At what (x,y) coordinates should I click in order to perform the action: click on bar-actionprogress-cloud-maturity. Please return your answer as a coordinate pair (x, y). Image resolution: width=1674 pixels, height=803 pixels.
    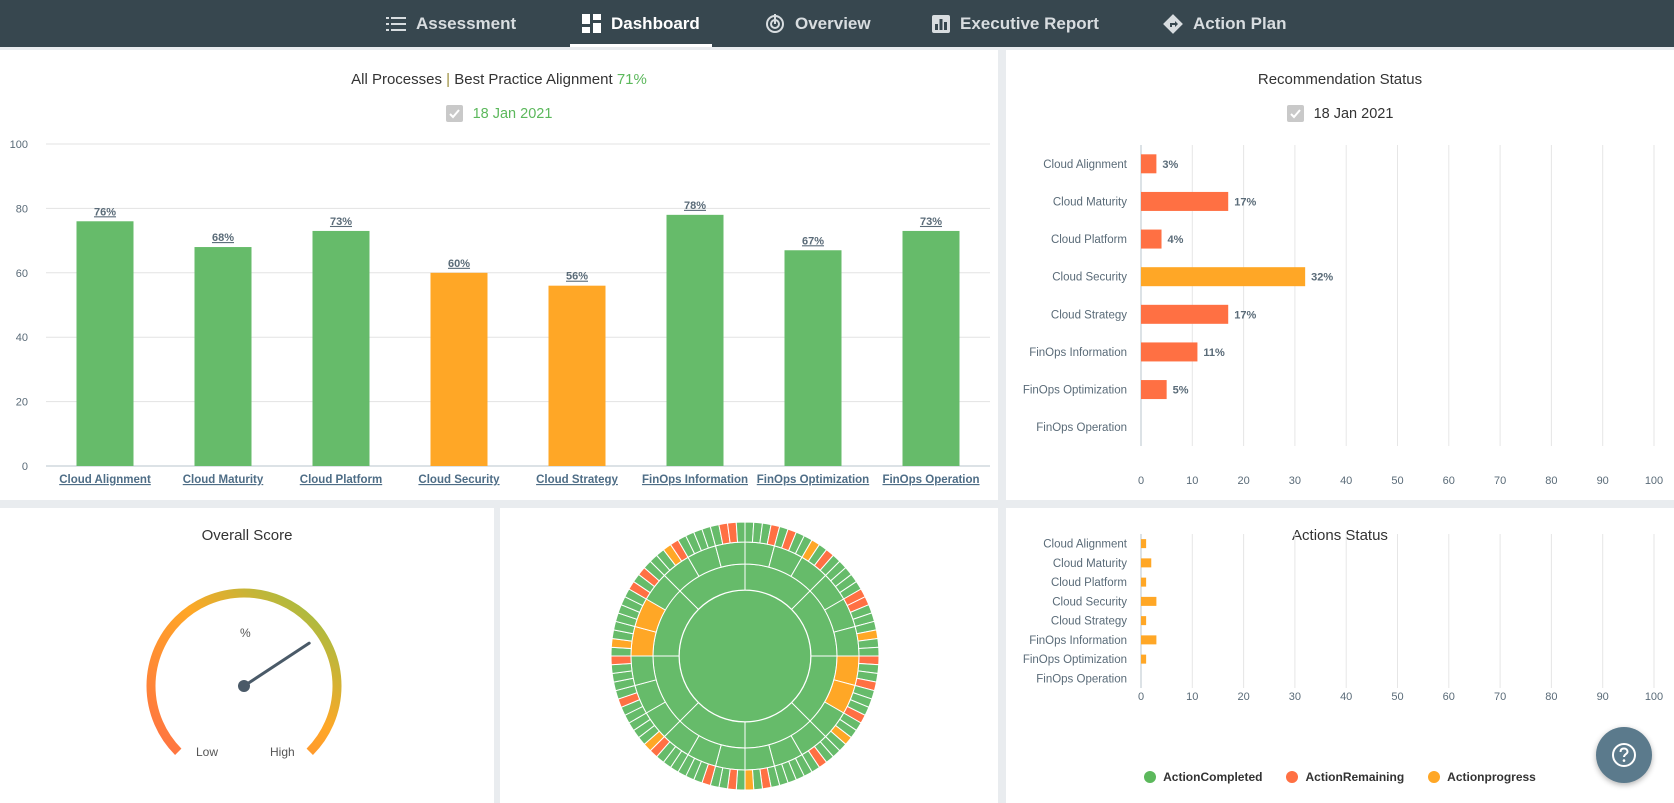
    Looking at the image, I should click on (1146, 563).